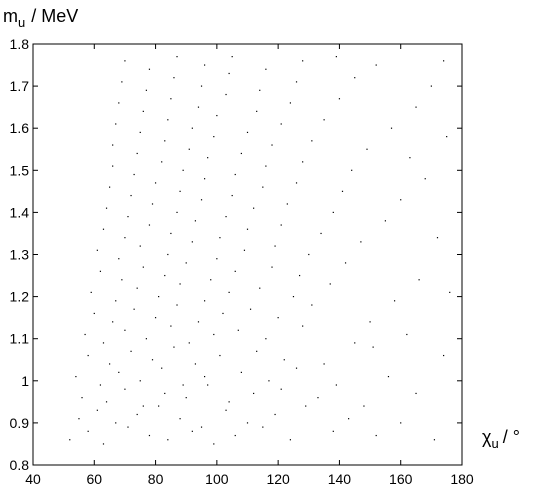  I want to click on x-label-unit: / °, so click(511, 437).